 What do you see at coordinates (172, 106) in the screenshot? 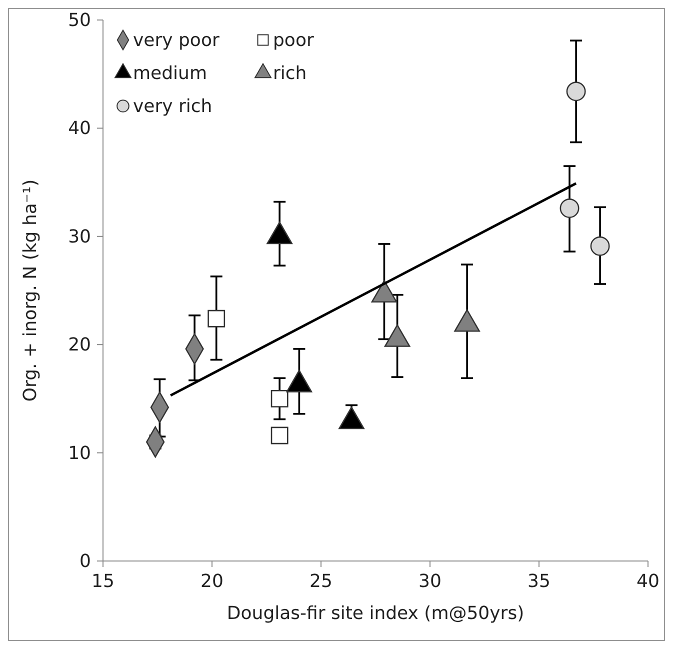
I see `legend-label: very rich` at bounding box center [172, 106].